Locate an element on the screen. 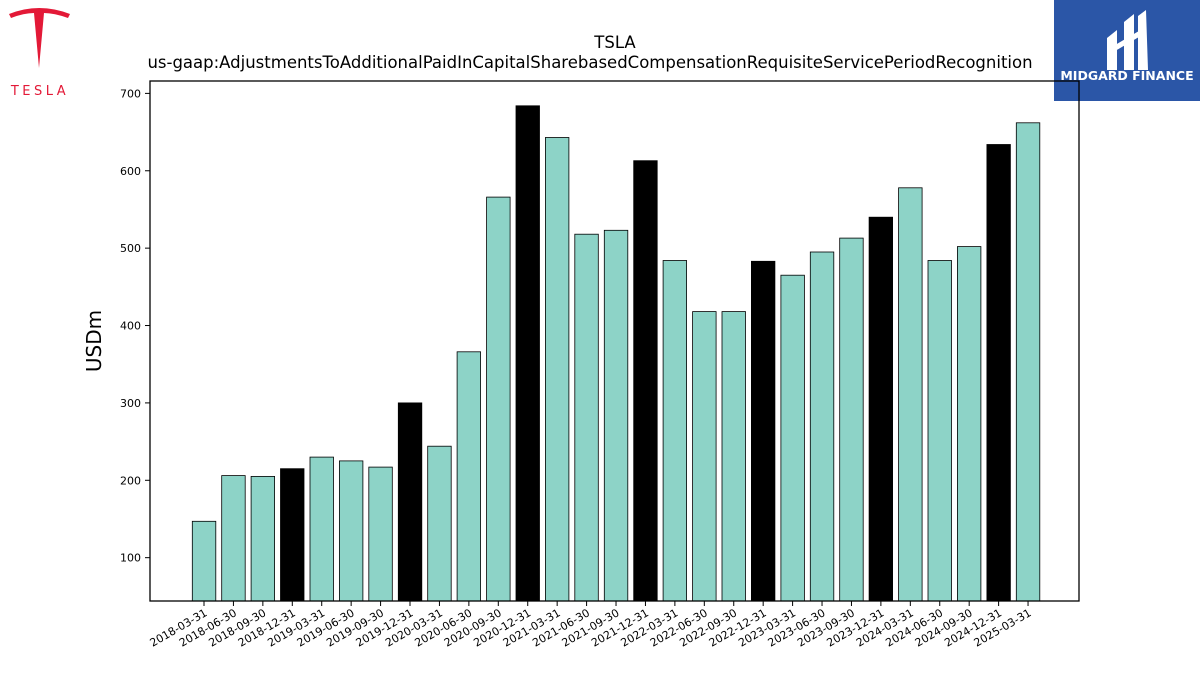 This screenshot has height=675, width=1200. chart-title: TSLA is located at coordinates (614, 42).